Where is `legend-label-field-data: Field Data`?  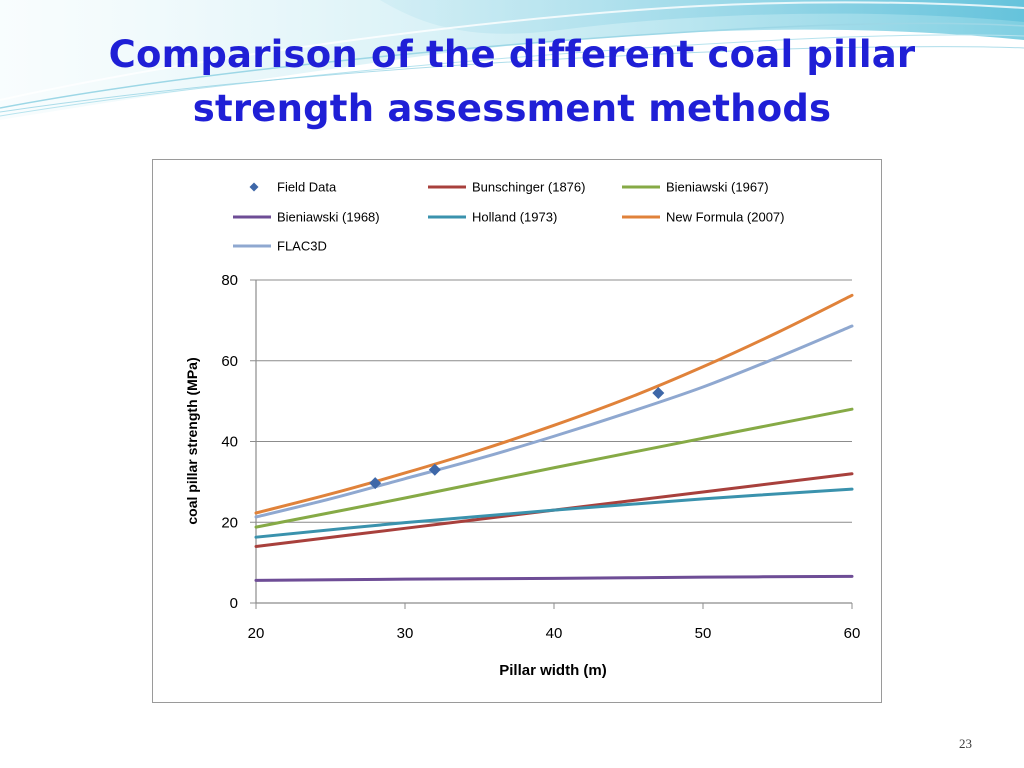
legend-label-field-data: Field Data is located at coordinates (307, 187).